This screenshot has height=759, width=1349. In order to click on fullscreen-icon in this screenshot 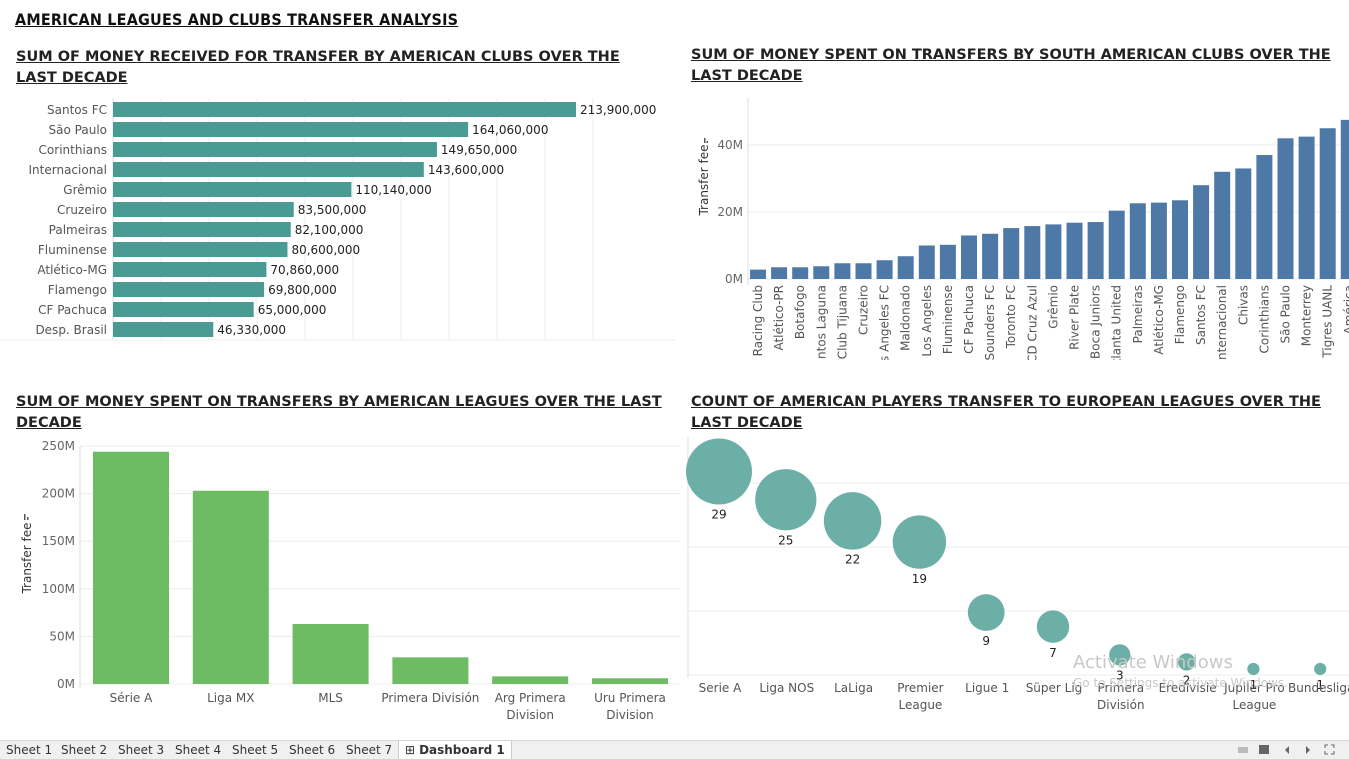, I will do `click(1329, 749)`.